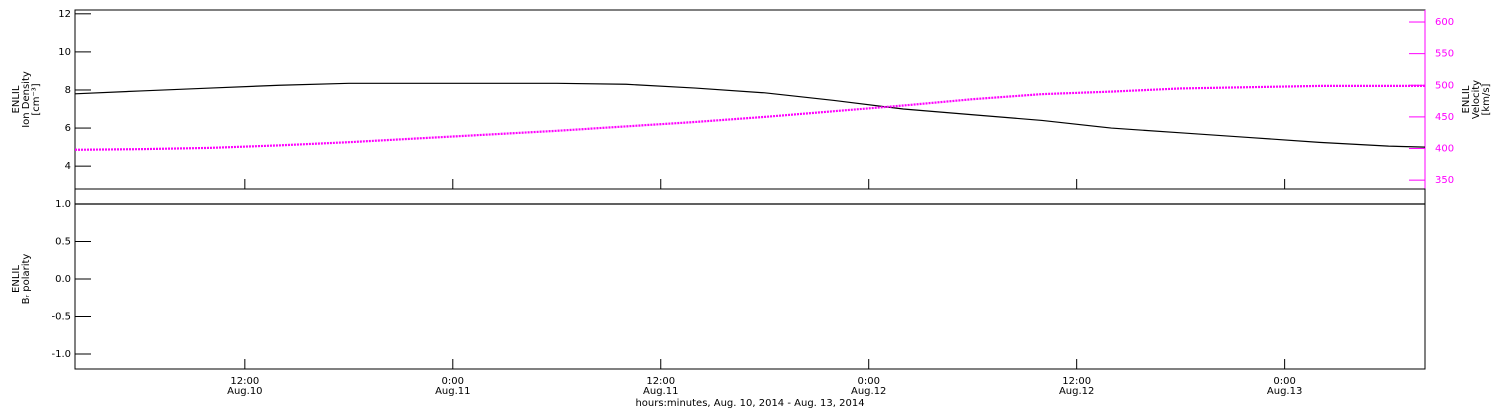 The width and height of the screenshot is (1500, 410). I want to click on y-tick-label: -0.5, so click(61, 317).